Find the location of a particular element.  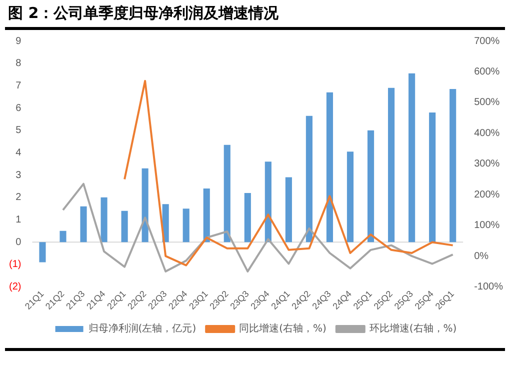

y2-tick-label: 700% is located at coordinates (487, 41).